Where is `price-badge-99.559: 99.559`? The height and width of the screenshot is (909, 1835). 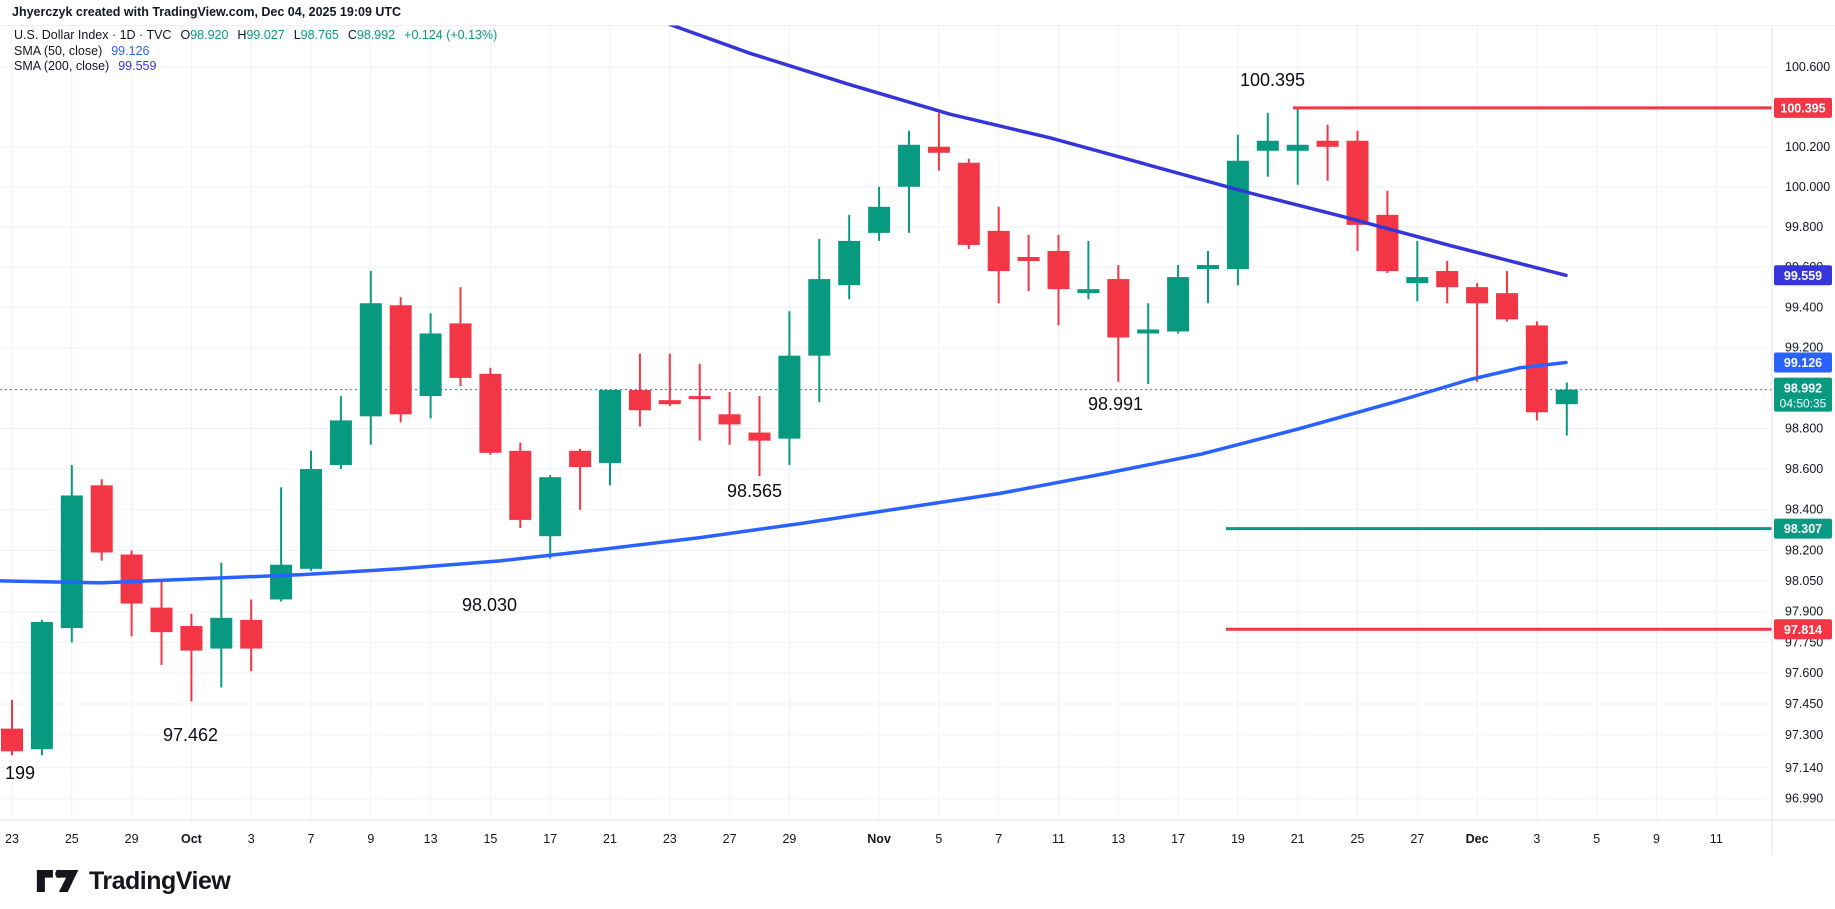
price-badge-99.559: 99.559 is located at coordinates (1803, 275).